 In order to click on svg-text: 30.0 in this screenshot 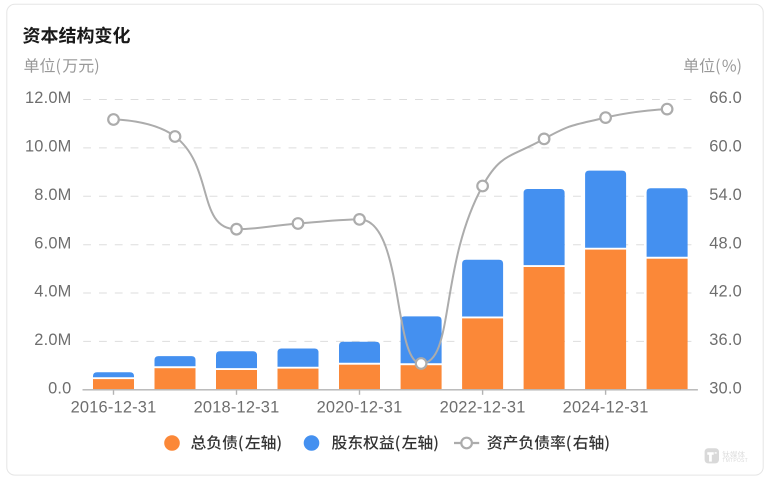, I will do `click(725, 389)`.